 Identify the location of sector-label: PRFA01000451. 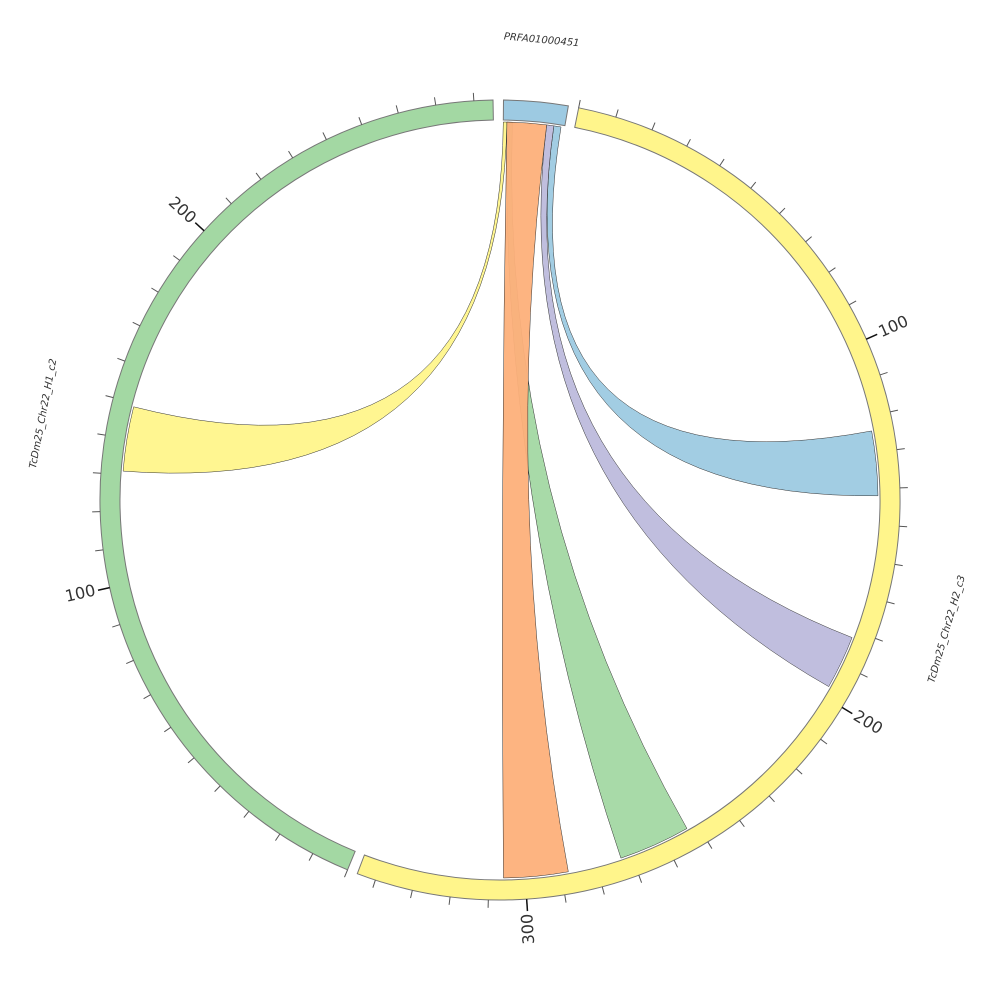
(541, 40).